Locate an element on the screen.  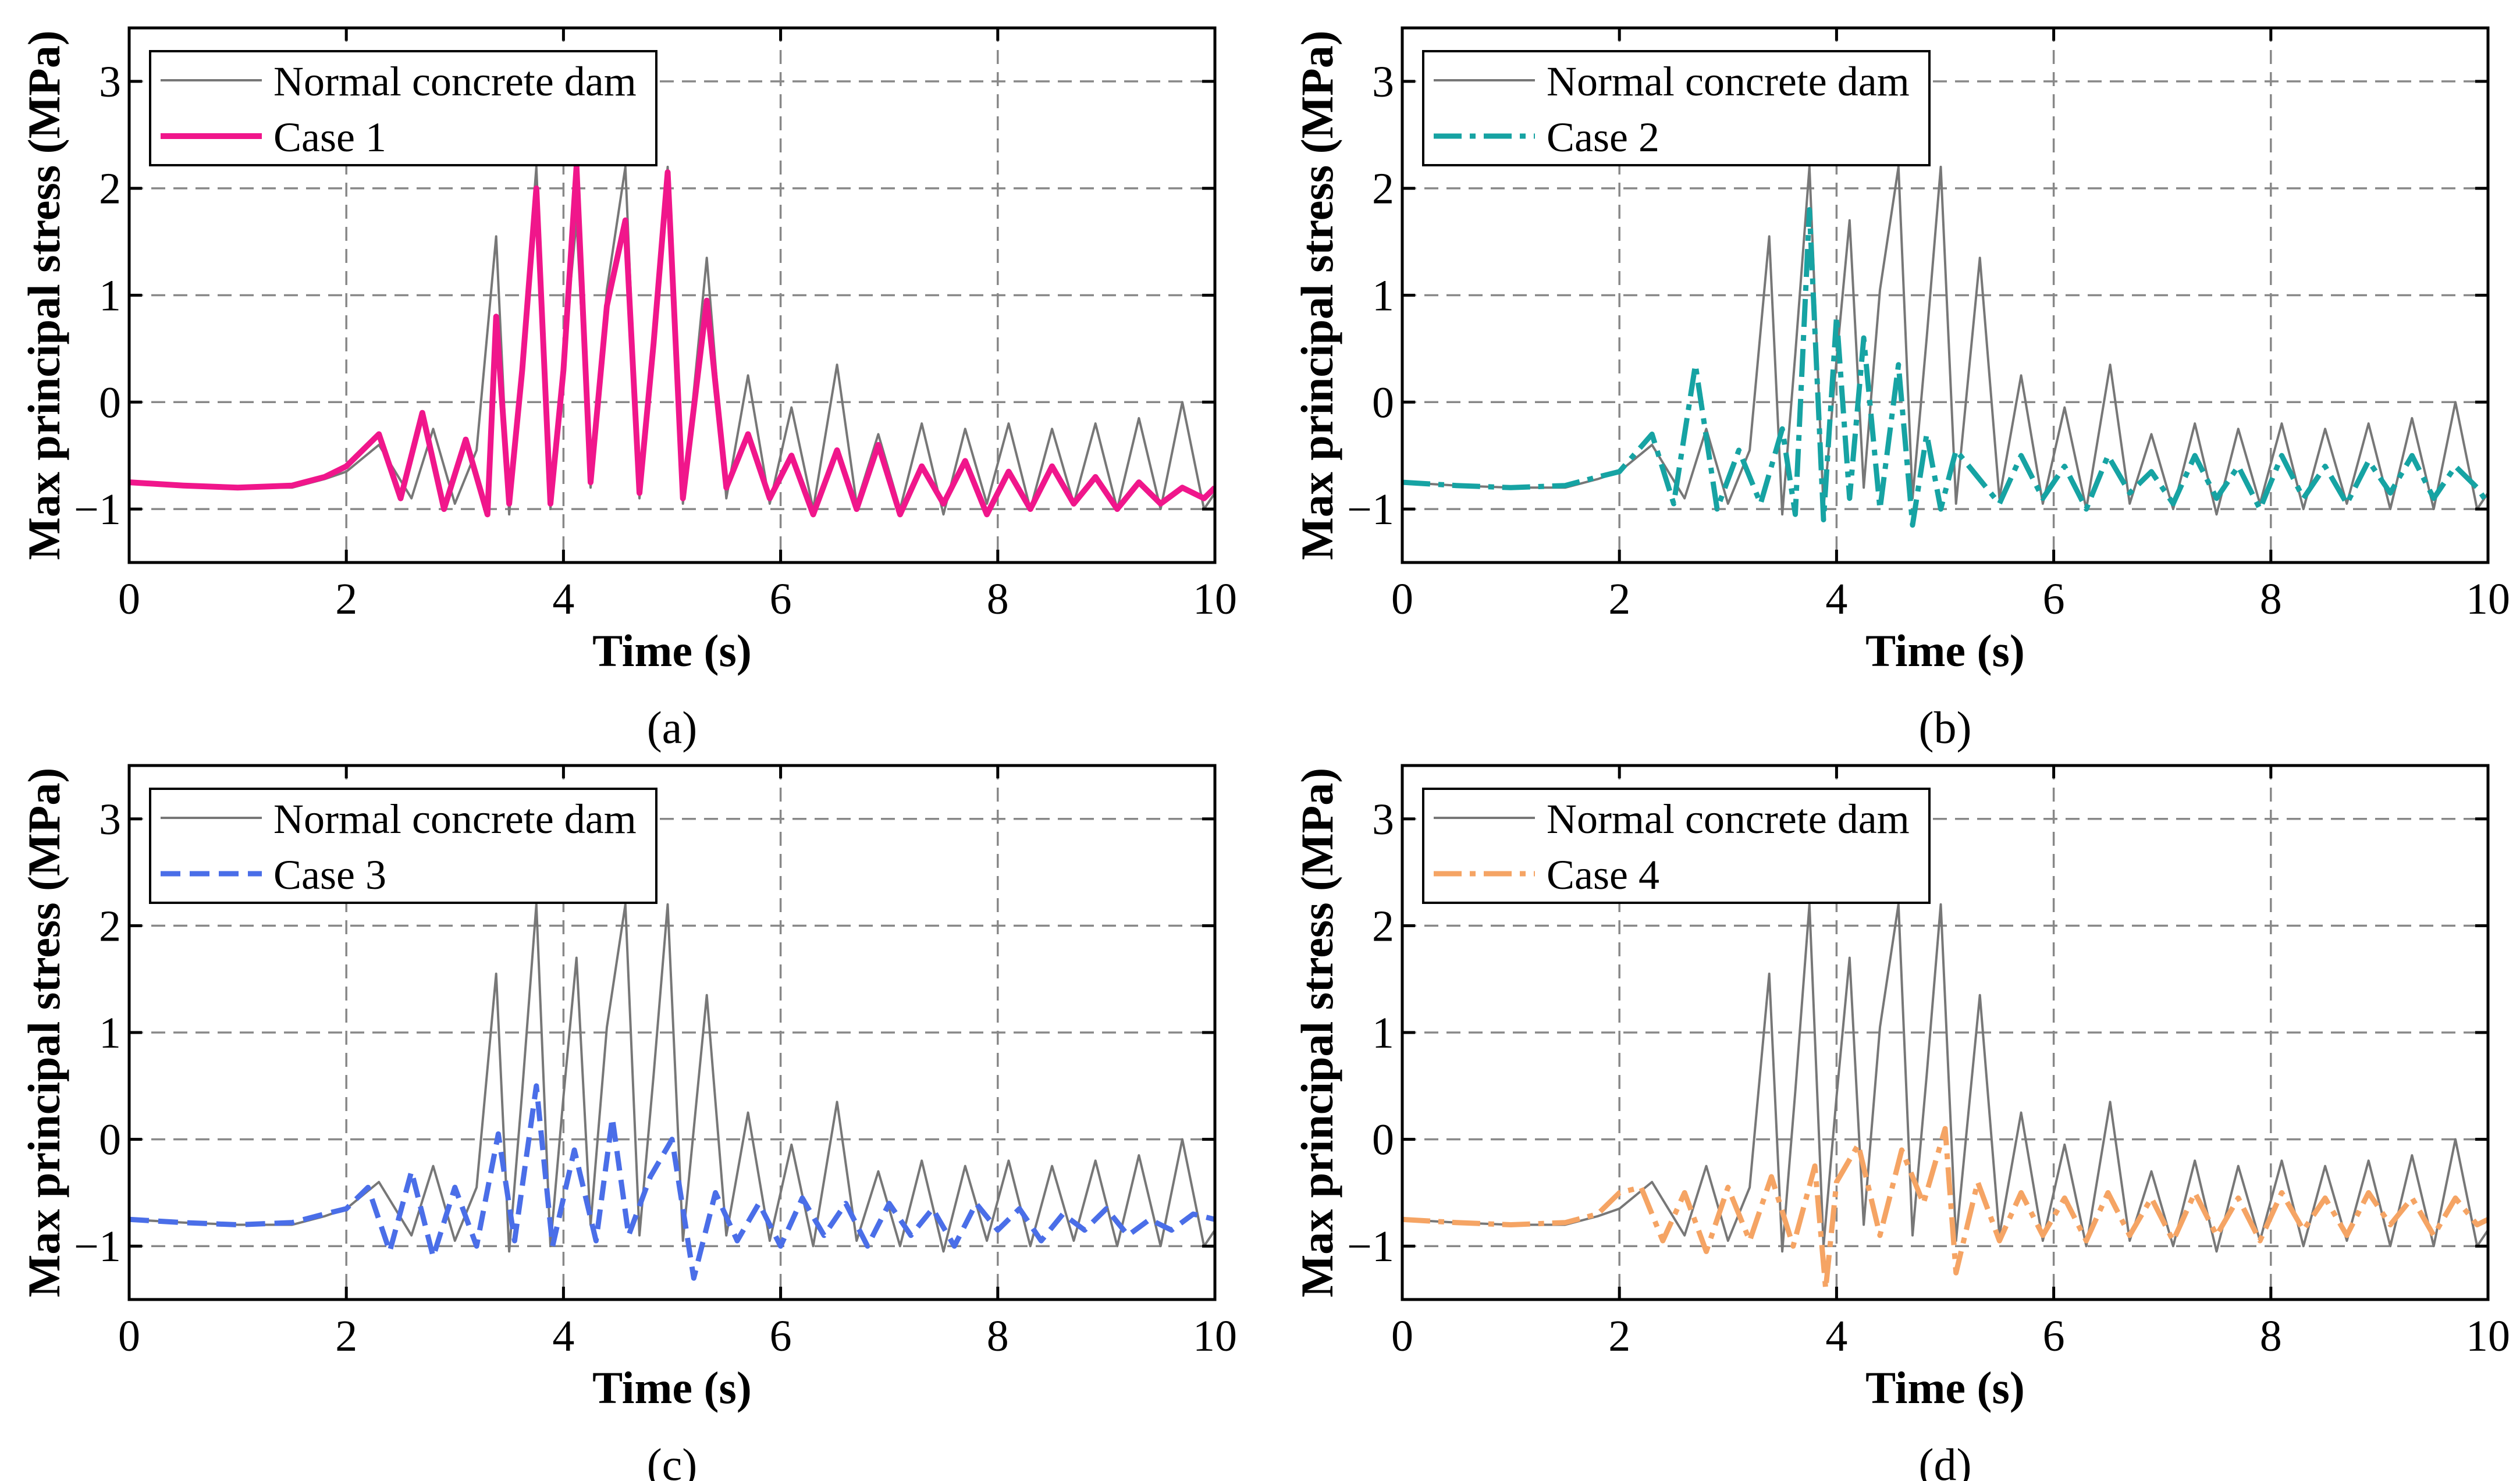
panel-label: (c) is located at coordinates (672, 1460).